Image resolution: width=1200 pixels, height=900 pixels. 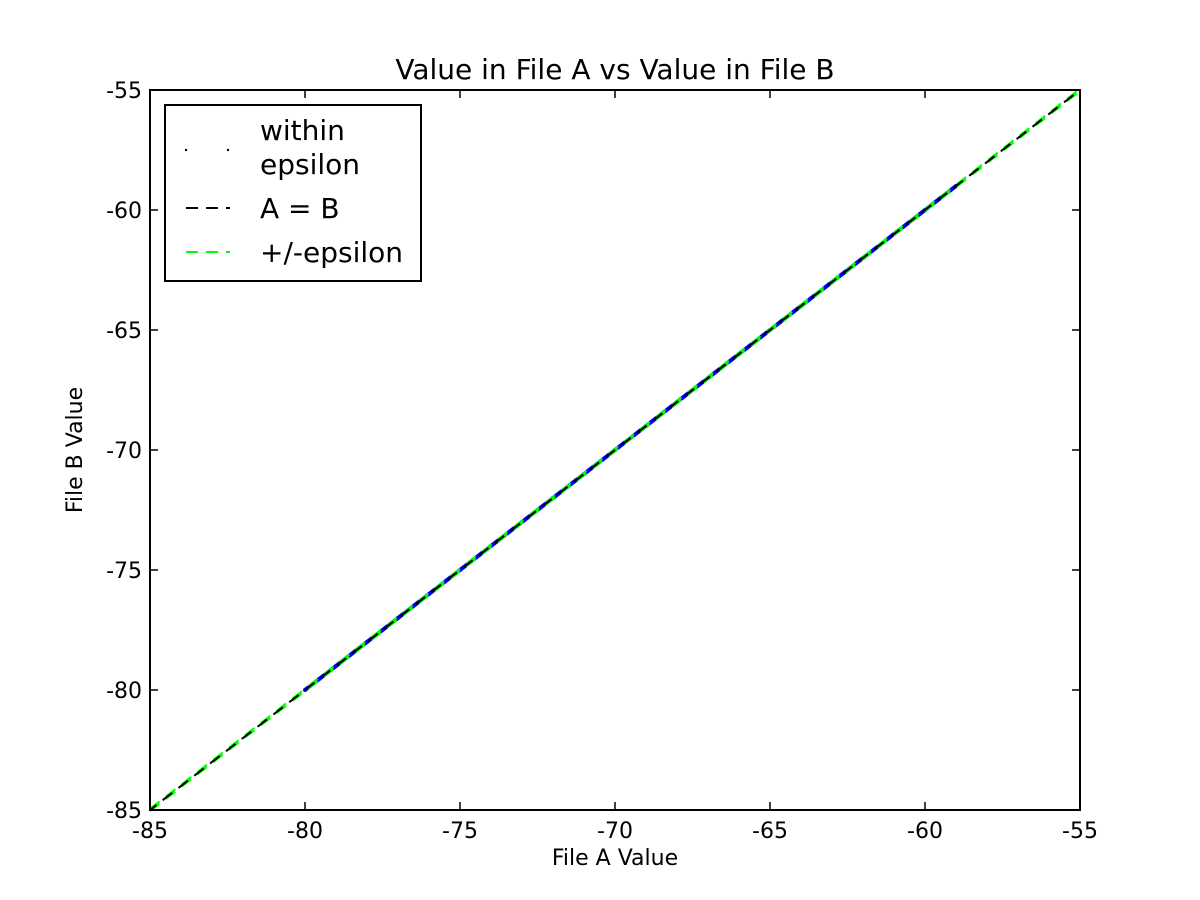 I want to click on y-tick-label: -55, so click(x=124, y=91).